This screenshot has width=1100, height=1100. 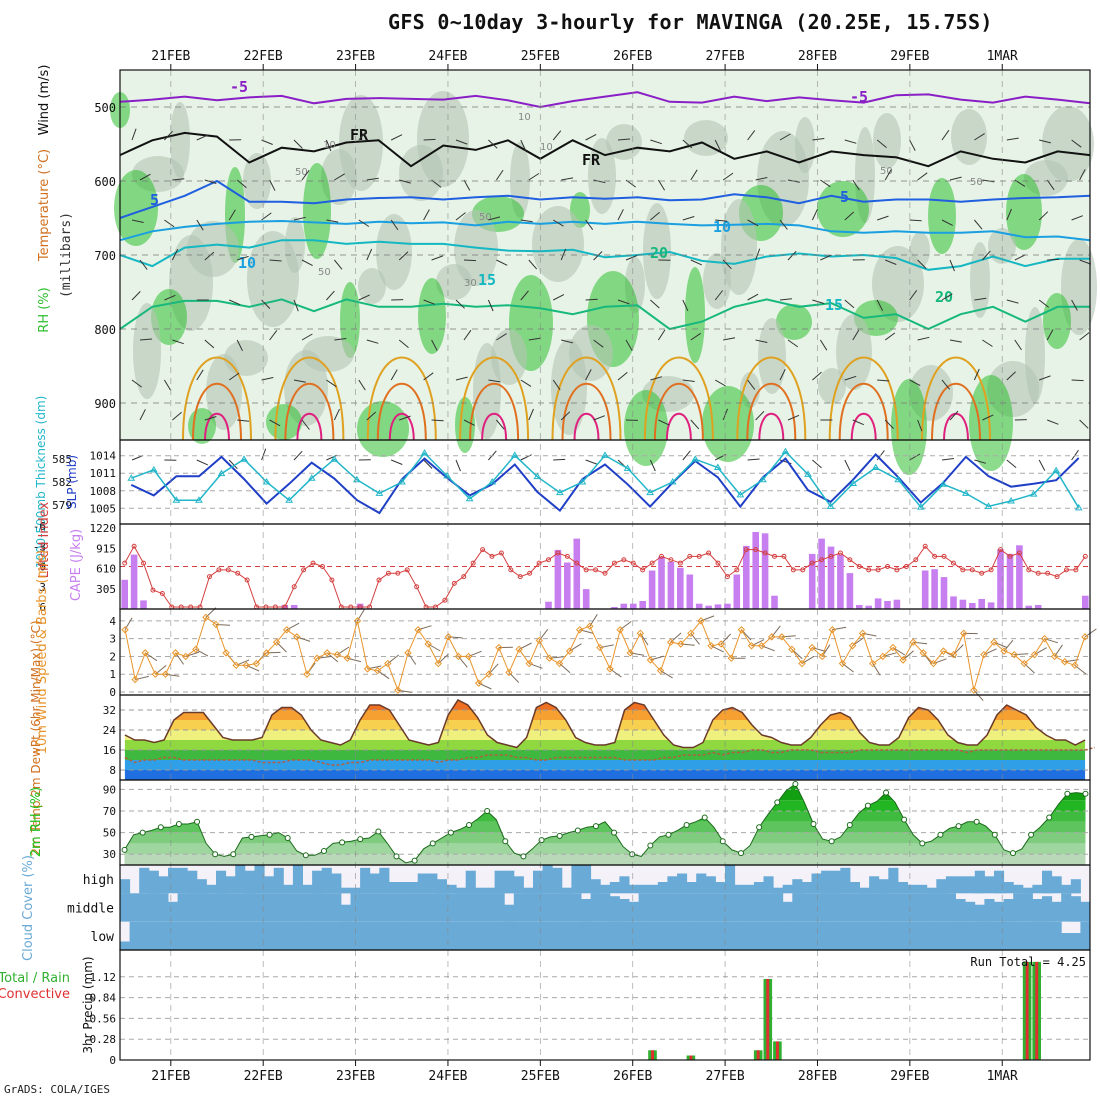 What do you see at coordinates (76, 565) in the screenshot?
I see `axis-label: CAPE (J/kg)` at bounding box center [76, 565].